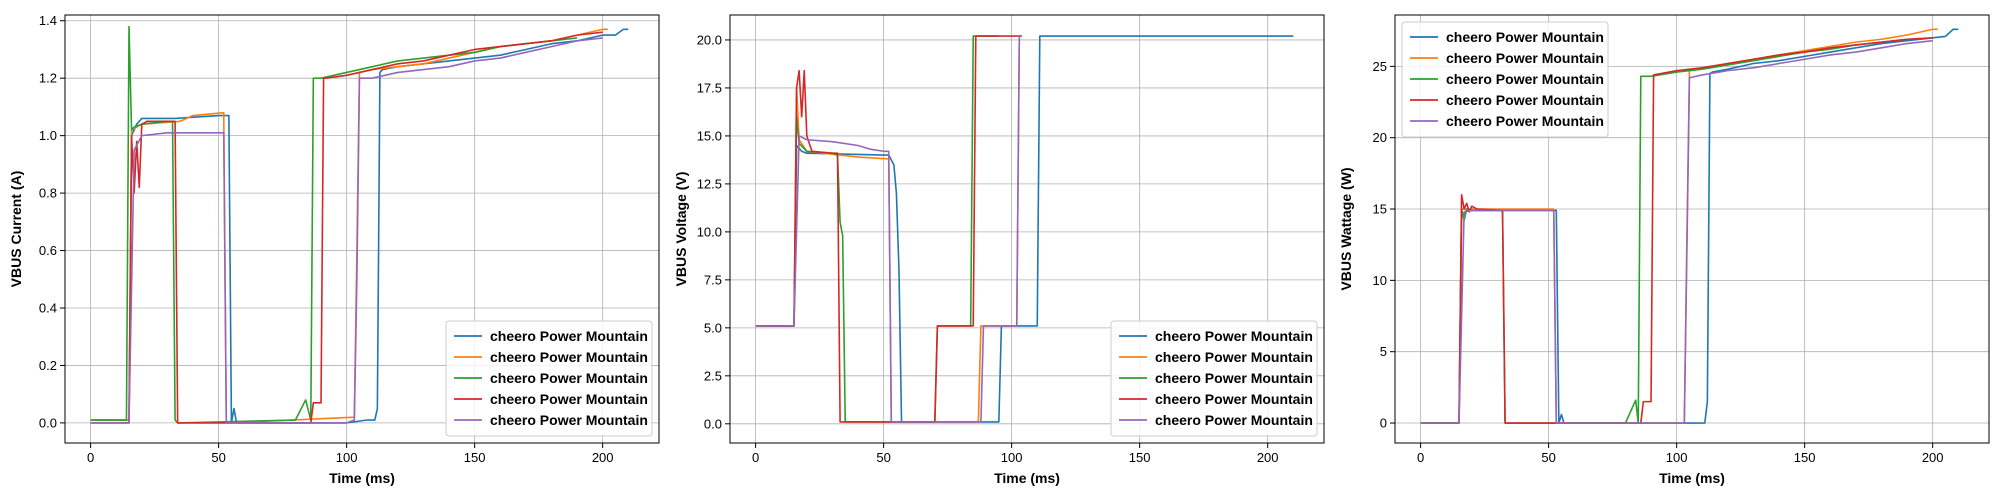  Describe the element at coordinates (713, 279) in the screenshot. I see `y-tick-label: 7.5` at that location.